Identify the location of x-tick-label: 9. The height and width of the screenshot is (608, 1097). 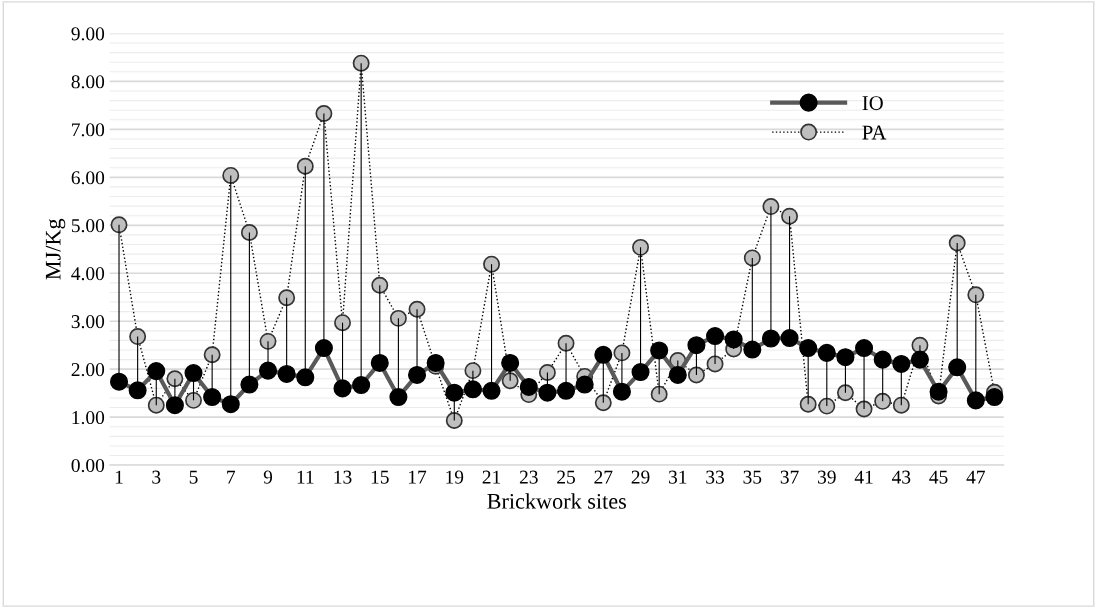
(268, 477).